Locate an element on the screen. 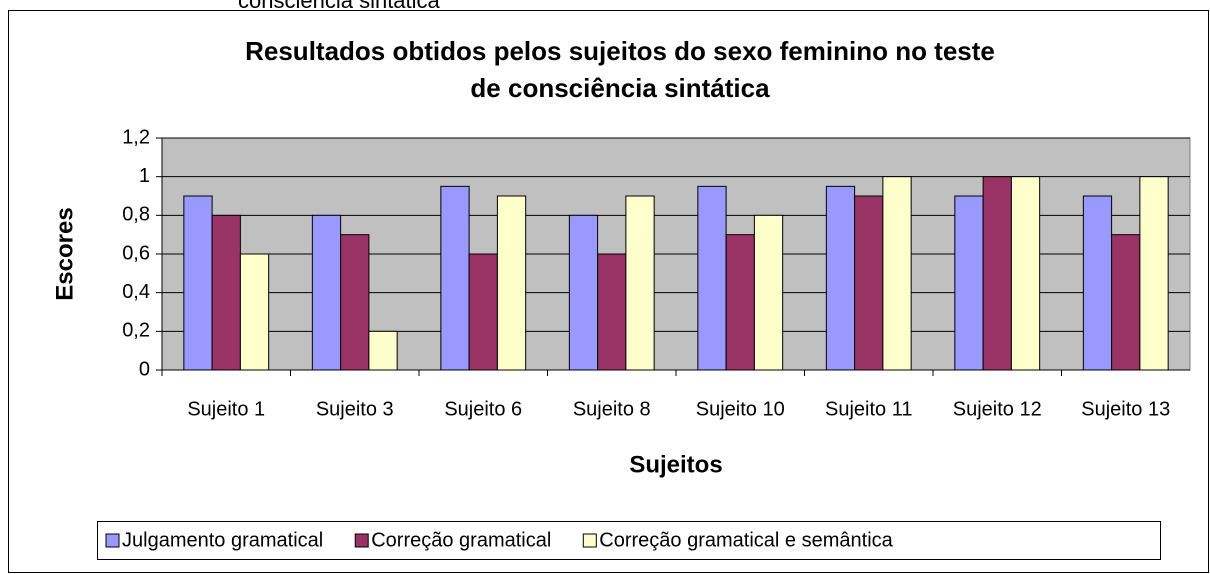 The height and width of the screenshot is (574, 1210). chart-title: de consciência sintática is located at coordinates (620, 88).